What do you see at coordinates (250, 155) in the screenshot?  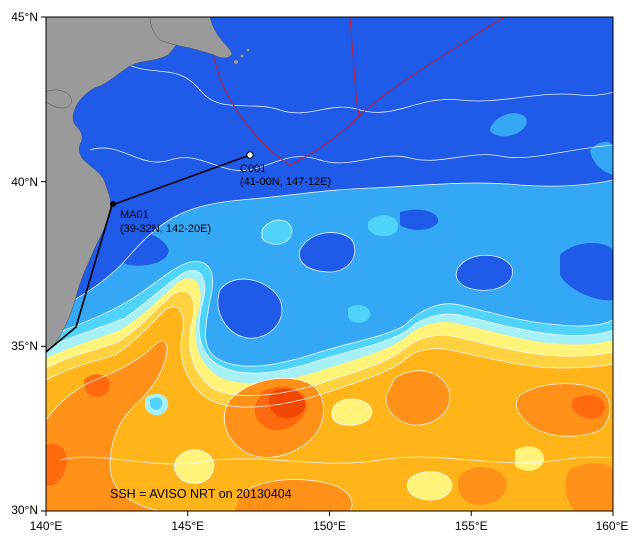 I see `station-c001-marker` at bounding box center [250, 155].